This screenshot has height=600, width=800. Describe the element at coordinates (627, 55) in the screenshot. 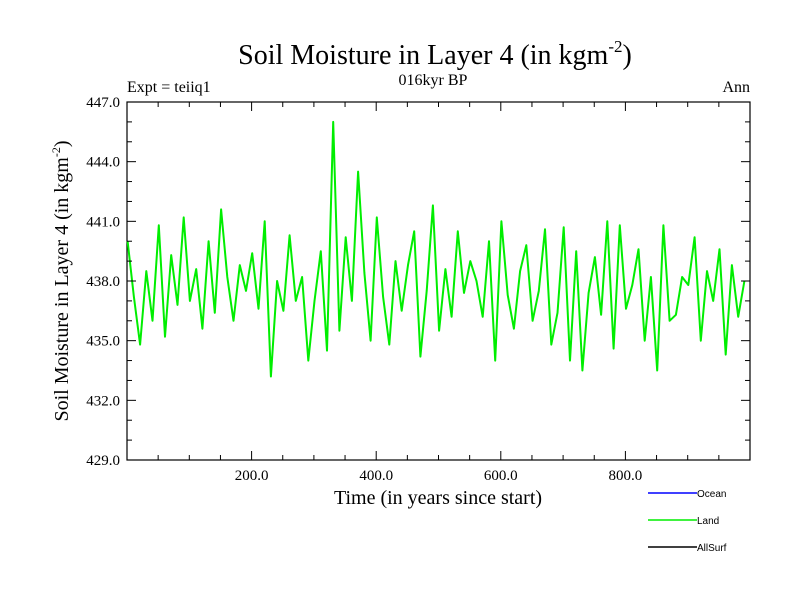

I see `chart-title-tail: )` at that location.